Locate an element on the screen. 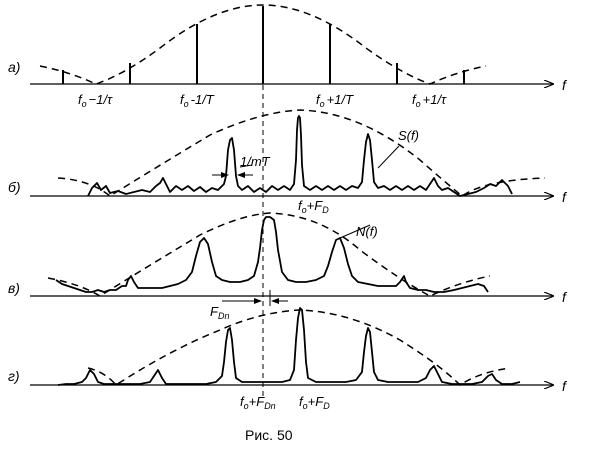  panel-v-axis-label: f is located at coordinates (565, 297).